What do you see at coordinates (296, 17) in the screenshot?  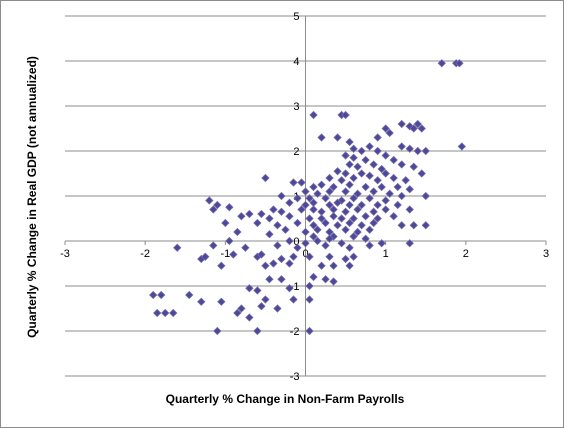 I see `y-tick-label: 5` at bounding box center [296, 17].